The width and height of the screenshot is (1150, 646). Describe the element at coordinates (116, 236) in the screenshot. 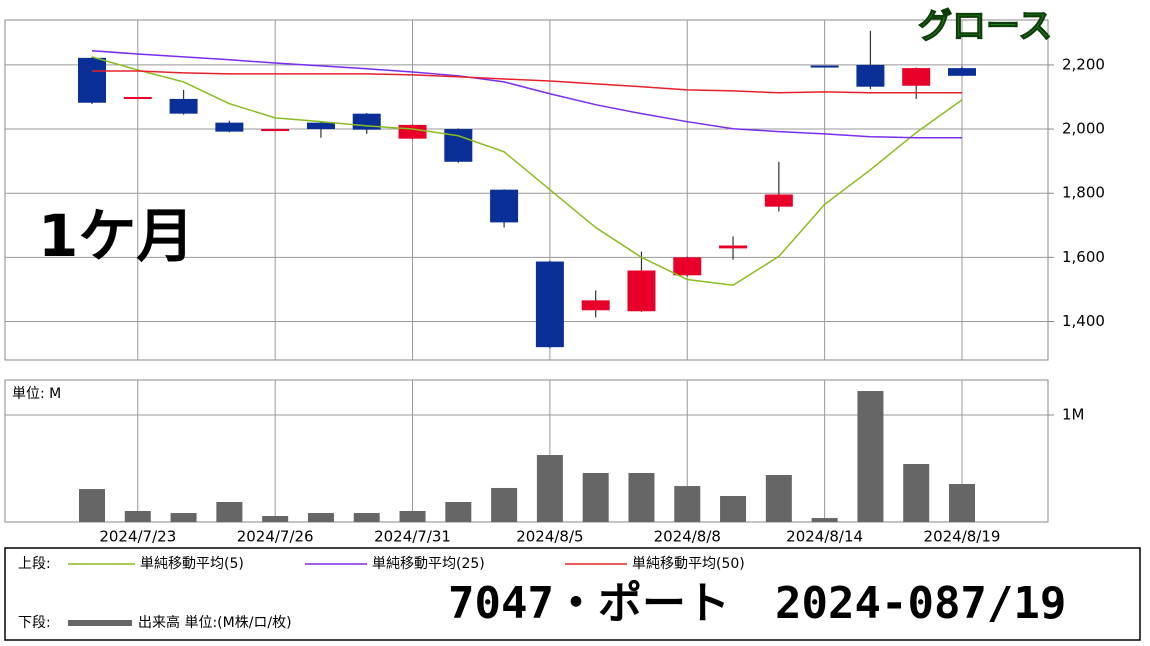

I see `period-label: 1ケ月` at that location.